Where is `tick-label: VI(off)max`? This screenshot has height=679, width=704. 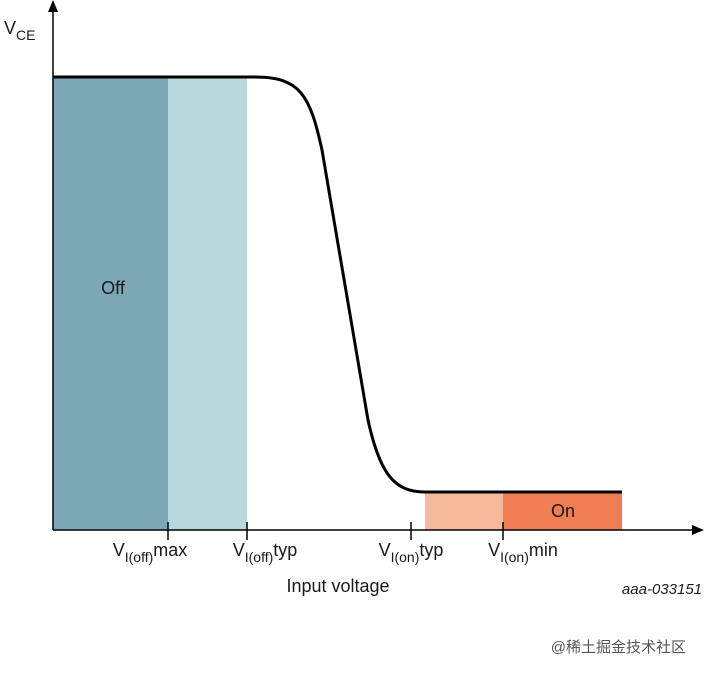
tick-label: VI(off)max is located at coordinates (150, 552).